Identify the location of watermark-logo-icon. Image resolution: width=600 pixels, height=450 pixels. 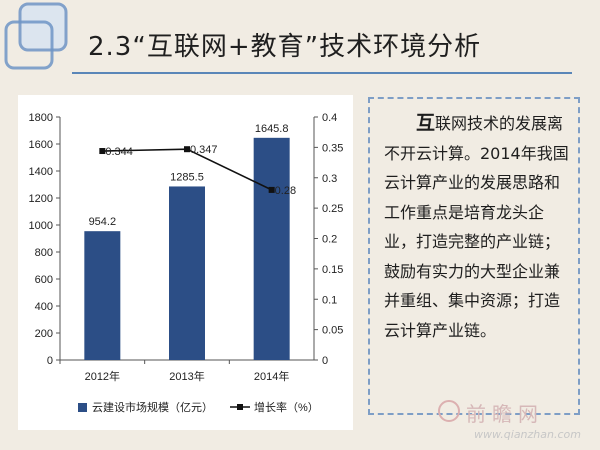
(449, 411).